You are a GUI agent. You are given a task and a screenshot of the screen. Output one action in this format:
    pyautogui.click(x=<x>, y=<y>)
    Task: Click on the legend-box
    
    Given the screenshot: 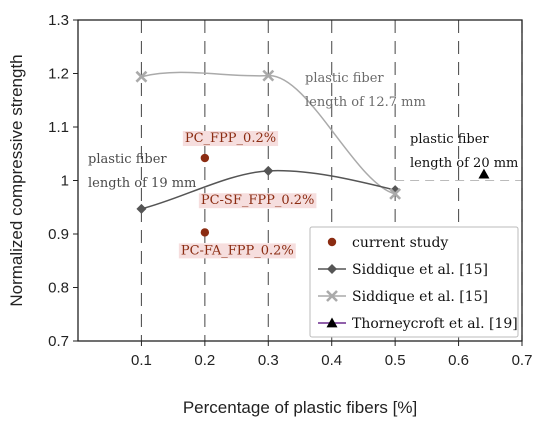 What is the action you would take?
    pyautogui.click(x=414, y=282)
    